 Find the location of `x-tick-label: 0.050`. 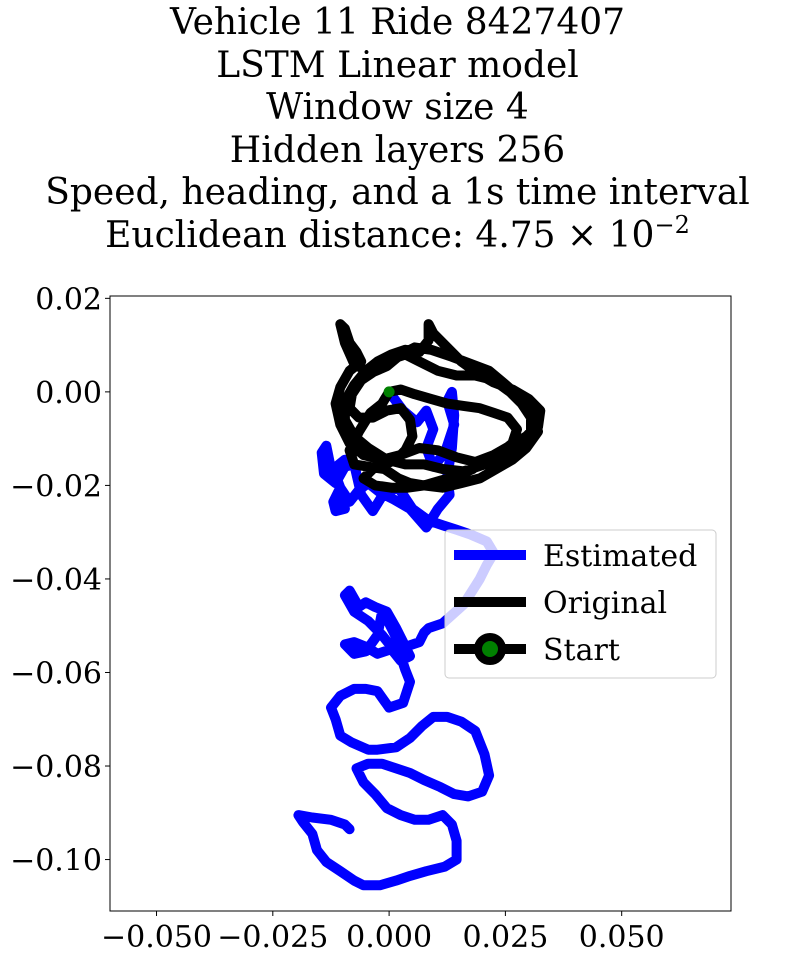

x-tick-label: 0.050 is located at coordinates (622, 937).